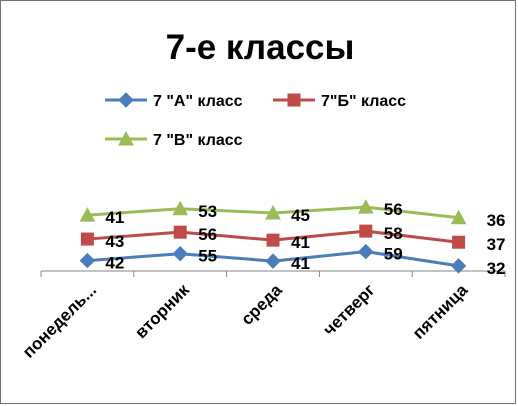  Describe the element at coordinates (363, 101) in the screenshot. I see `legend-label: 7"Б" класс` at that location.